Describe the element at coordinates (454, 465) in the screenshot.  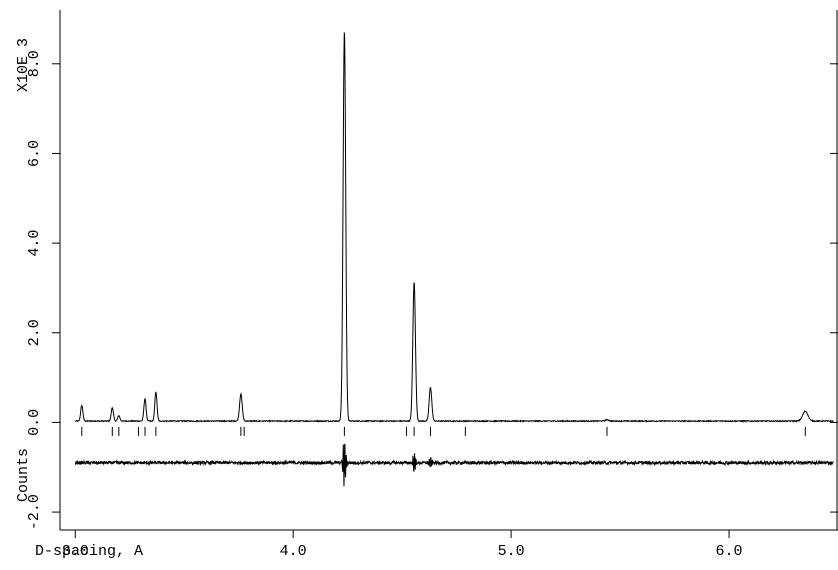
I see `difference-curve-line` at that location.